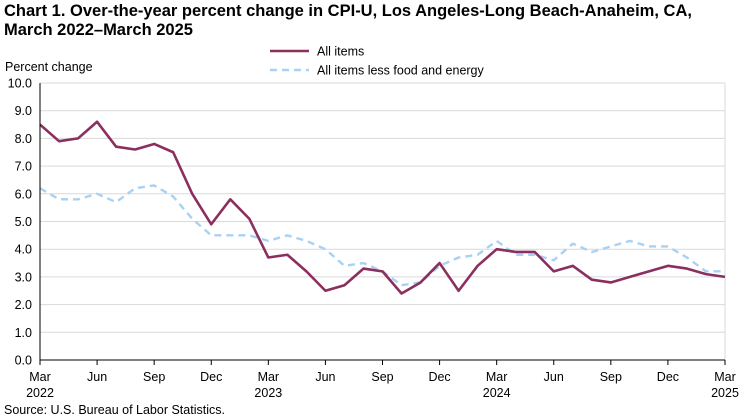  Describe the element at coordinates (23, 333) in the screenshot. I see `y-tick-label: 1.0` at that location.